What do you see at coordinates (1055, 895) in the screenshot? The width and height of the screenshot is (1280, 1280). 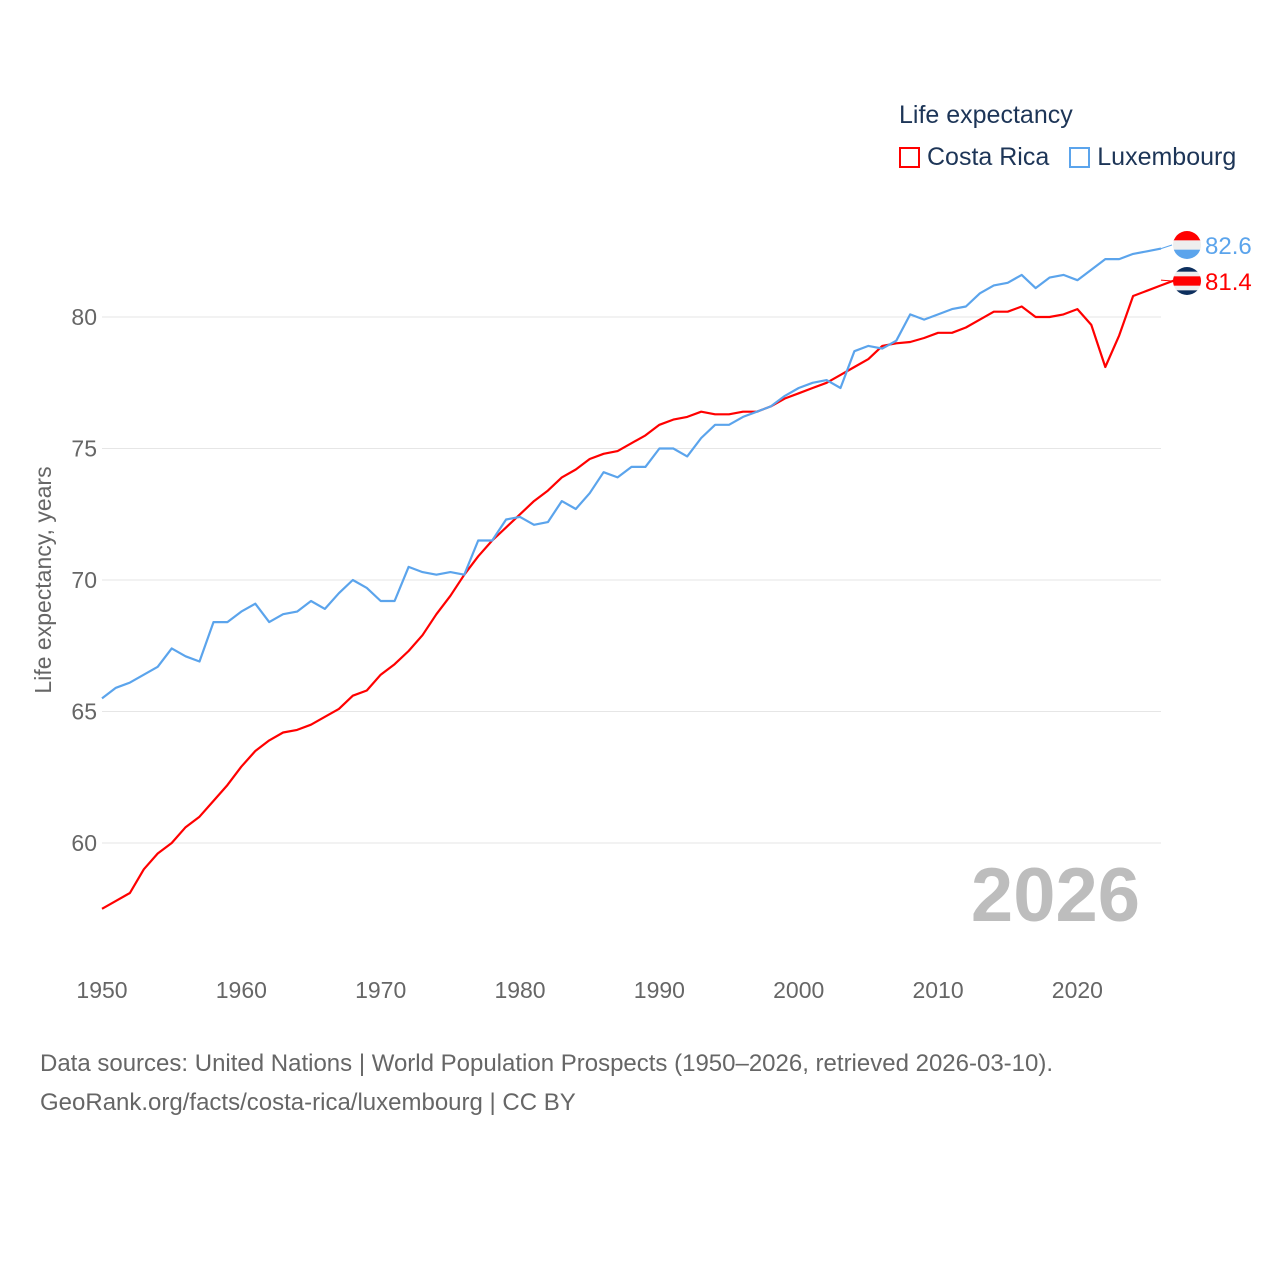 I see `year-watermark: 2026` at bounding box center [1055, 895].